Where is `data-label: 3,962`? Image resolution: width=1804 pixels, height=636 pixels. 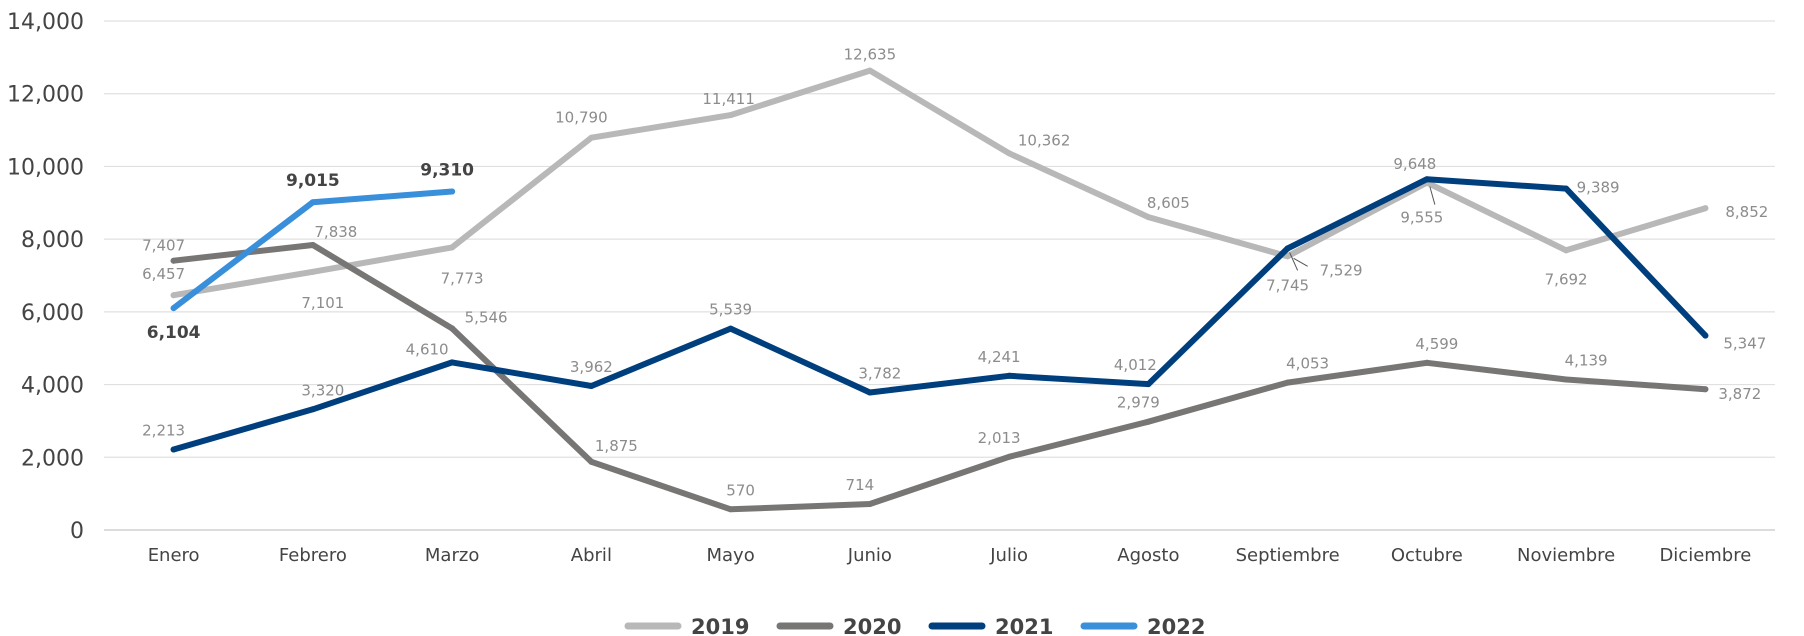
data-label: 3,962 is located at coordinates (591, 367).